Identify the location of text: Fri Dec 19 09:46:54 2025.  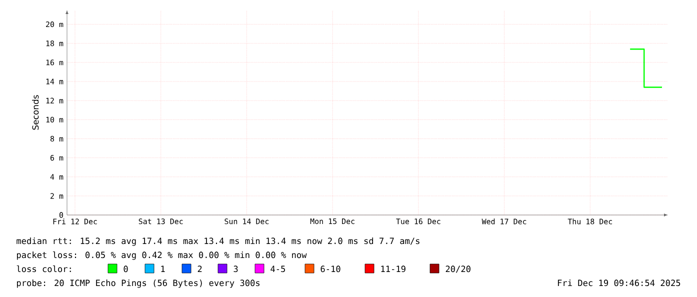
(619, 283).